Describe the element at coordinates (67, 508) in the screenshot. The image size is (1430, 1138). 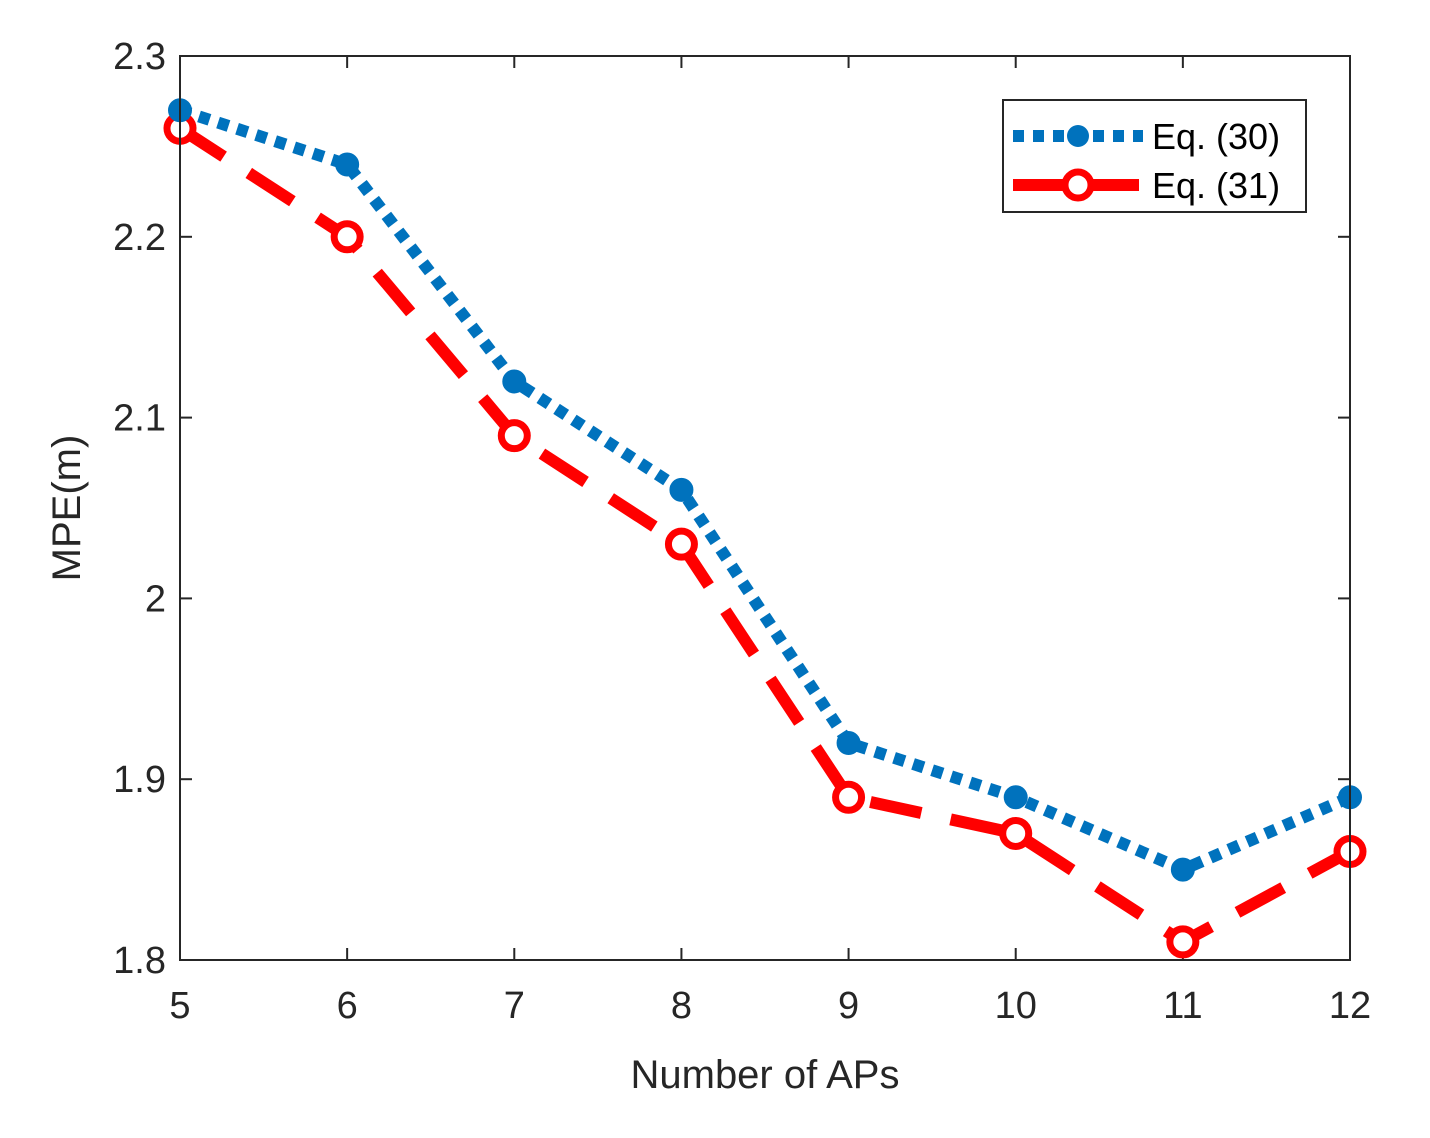
I see `y-axis-label: MPE(m)` at that location.